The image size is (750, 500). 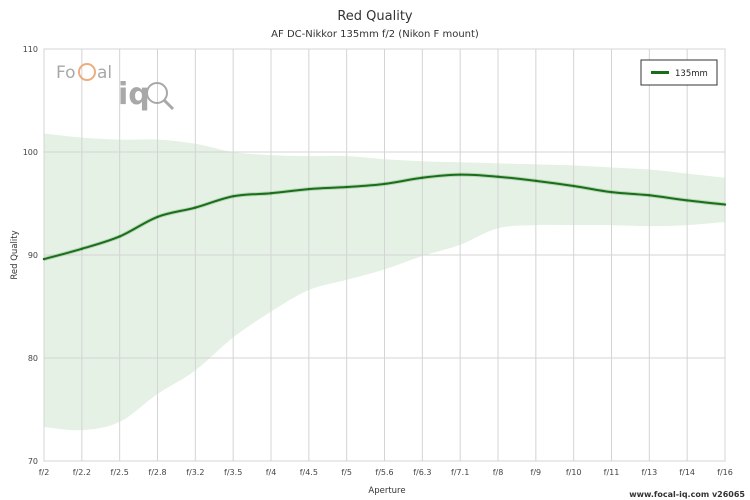 I want to click on y-tick-label: 70, so click(x=33, y=461).